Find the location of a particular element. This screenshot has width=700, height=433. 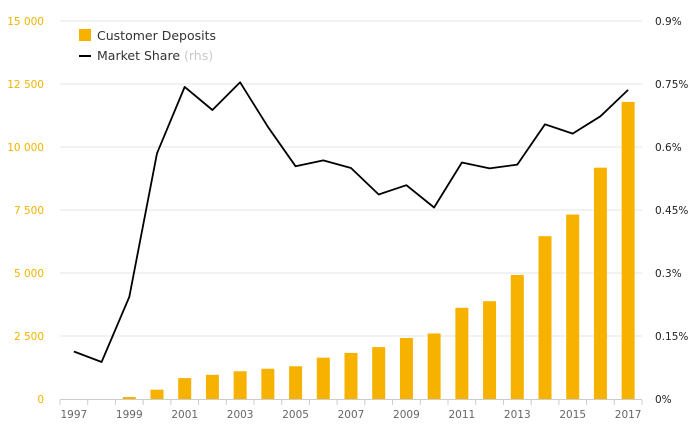

bar-2000 is located at coordinates (157, 394).